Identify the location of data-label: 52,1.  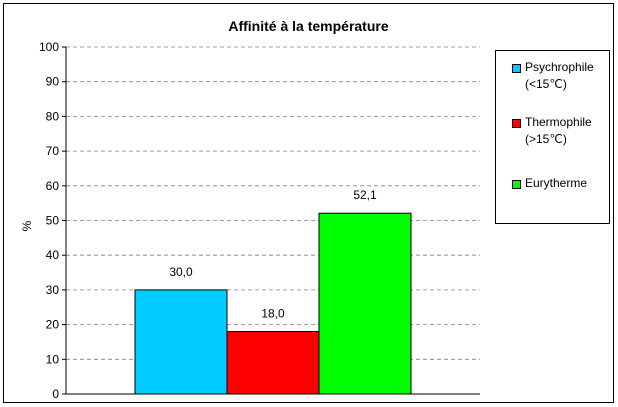
(365, 195).